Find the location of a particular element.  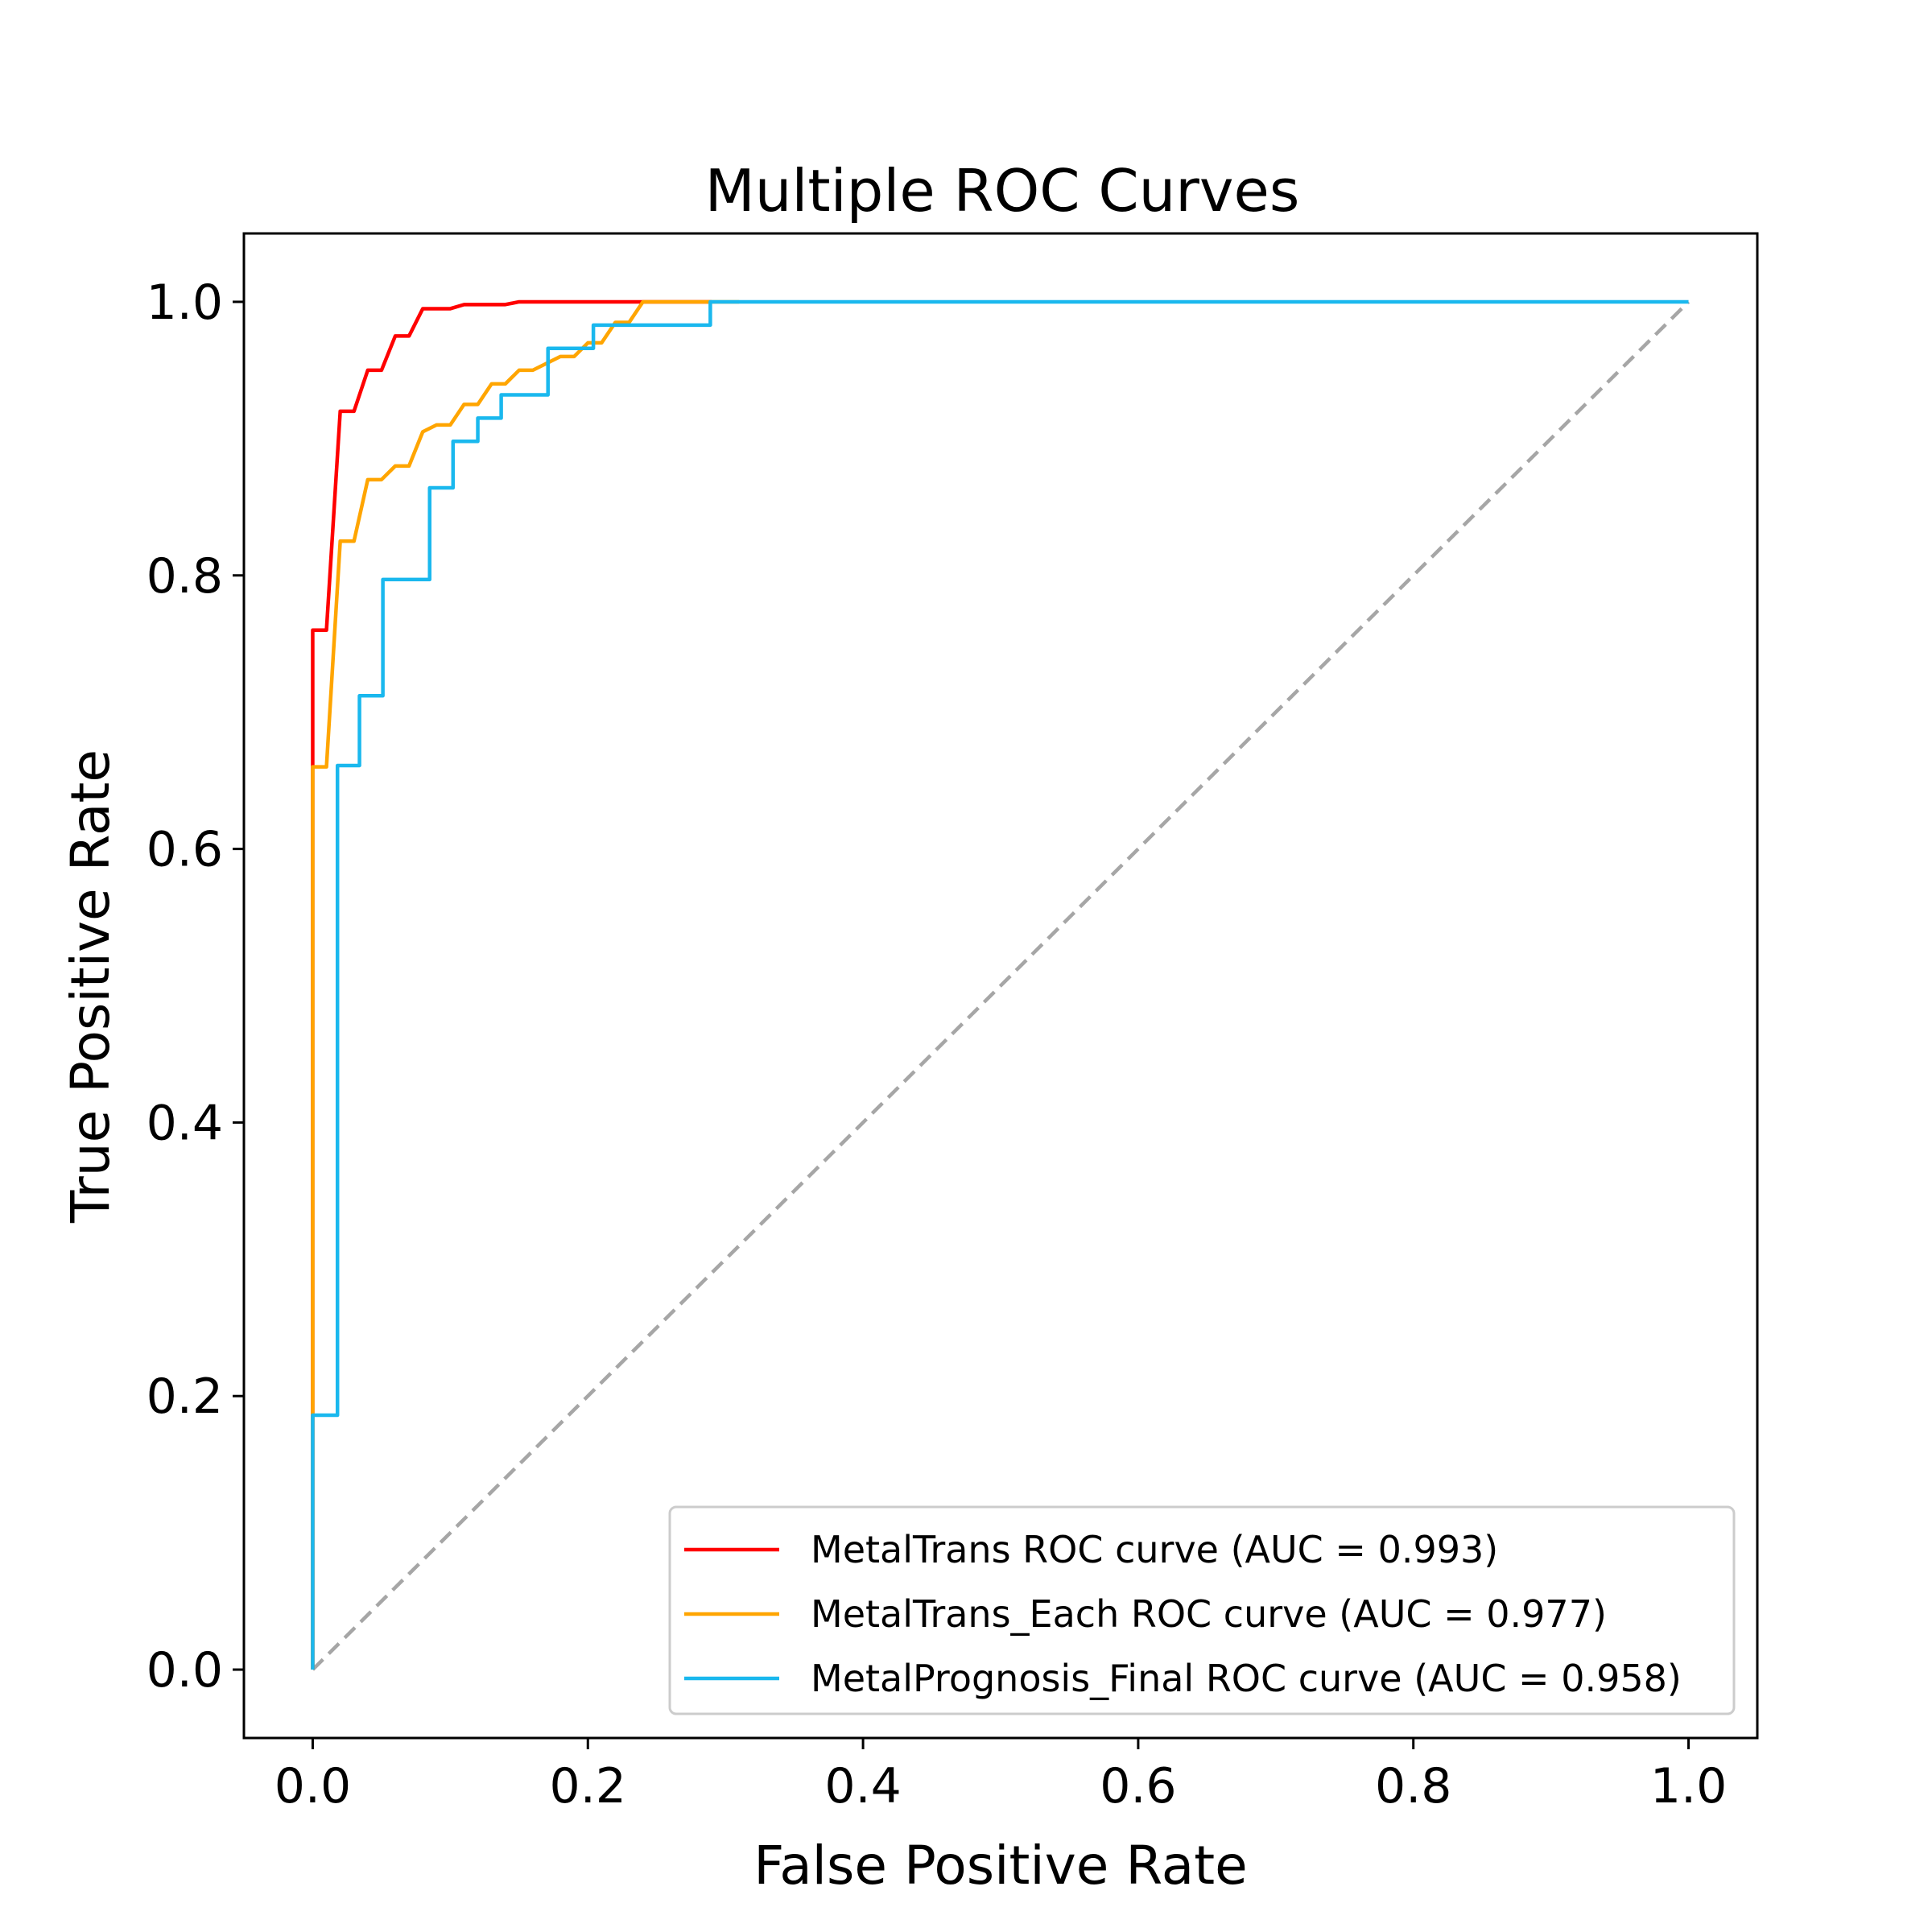

y-axis-label: True Positive Rate is located at coordinates (91, 986).